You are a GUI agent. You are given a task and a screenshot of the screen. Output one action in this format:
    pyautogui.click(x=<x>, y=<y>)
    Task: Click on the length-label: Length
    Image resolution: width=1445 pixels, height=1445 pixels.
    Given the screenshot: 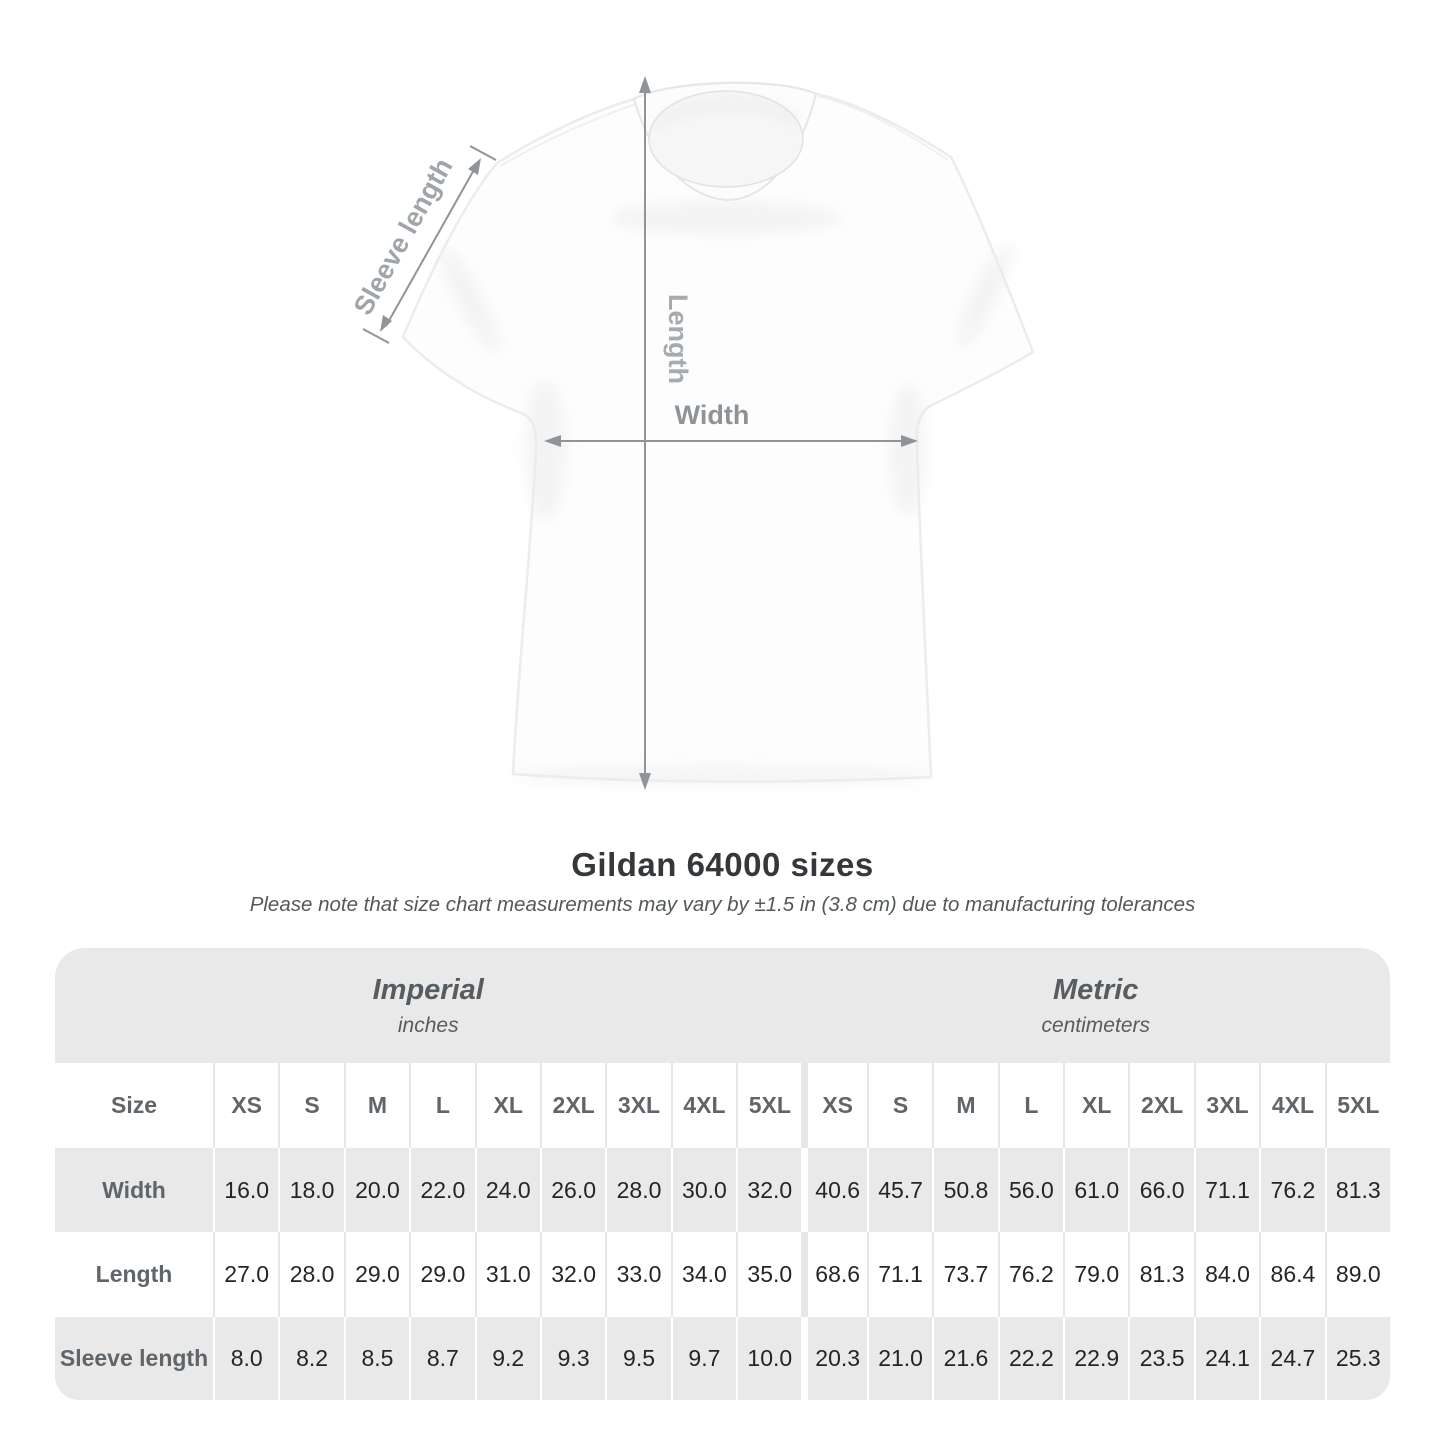 What is the action you would take?
    pyautogui.click(x=678, y=339)
    